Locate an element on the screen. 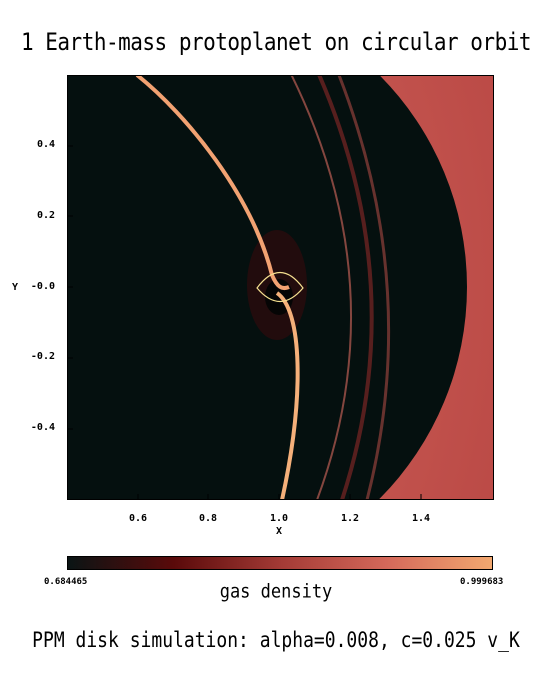  x-axis-label: X is located at coordinates (279, 531).